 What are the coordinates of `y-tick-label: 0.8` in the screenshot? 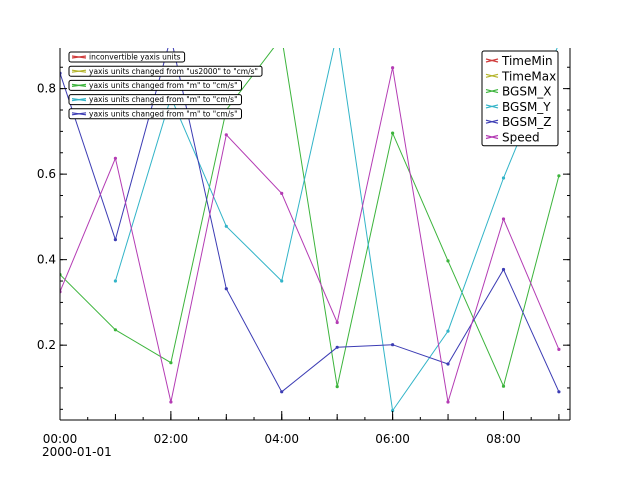 It's located at (46, 89).